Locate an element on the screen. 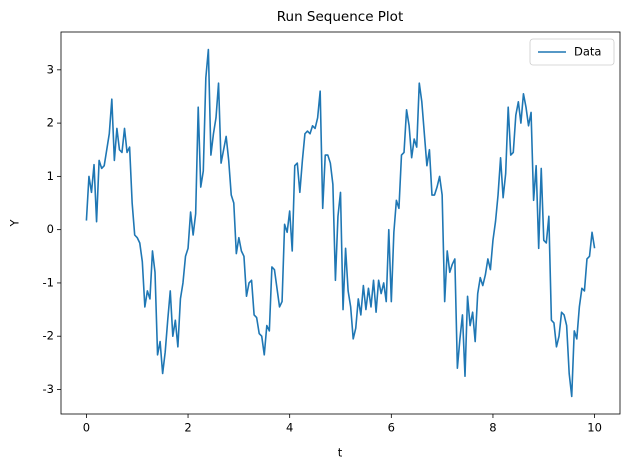 The image size is (630, 474). y-tick-label: -1 is located at coordinates (48, 282).